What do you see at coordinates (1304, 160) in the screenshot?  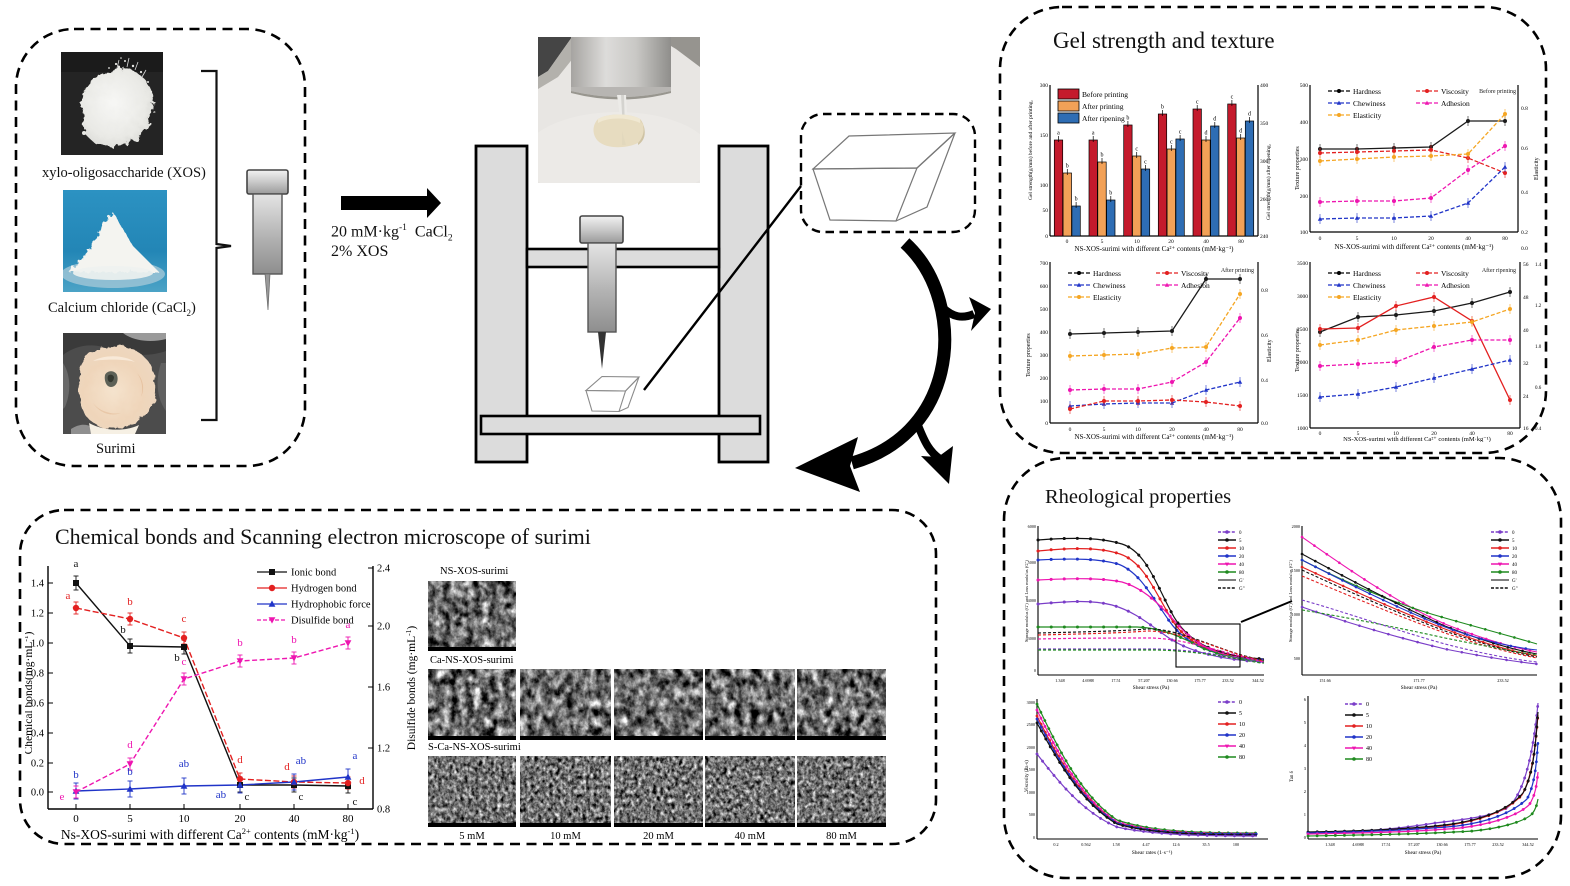 I see `svg-text: 300` at bounding box center [1304, 160].